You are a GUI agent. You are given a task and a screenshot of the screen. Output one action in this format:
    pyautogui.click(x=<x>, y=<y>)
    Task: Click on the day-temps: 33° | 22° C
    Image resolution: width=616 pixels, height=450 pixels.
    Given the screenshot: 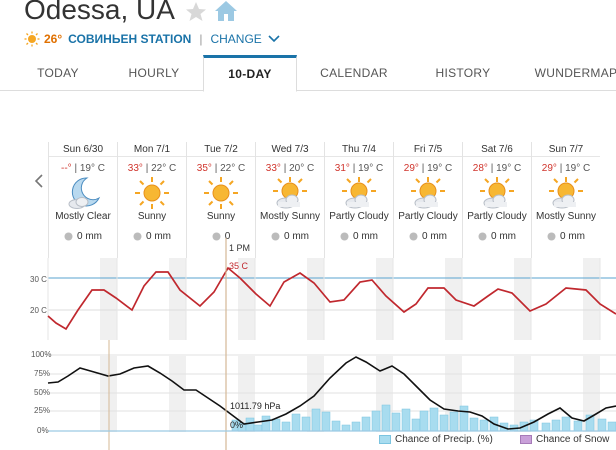 What is the action you would take?
    pyautogui.click(x=152, y=168)
    